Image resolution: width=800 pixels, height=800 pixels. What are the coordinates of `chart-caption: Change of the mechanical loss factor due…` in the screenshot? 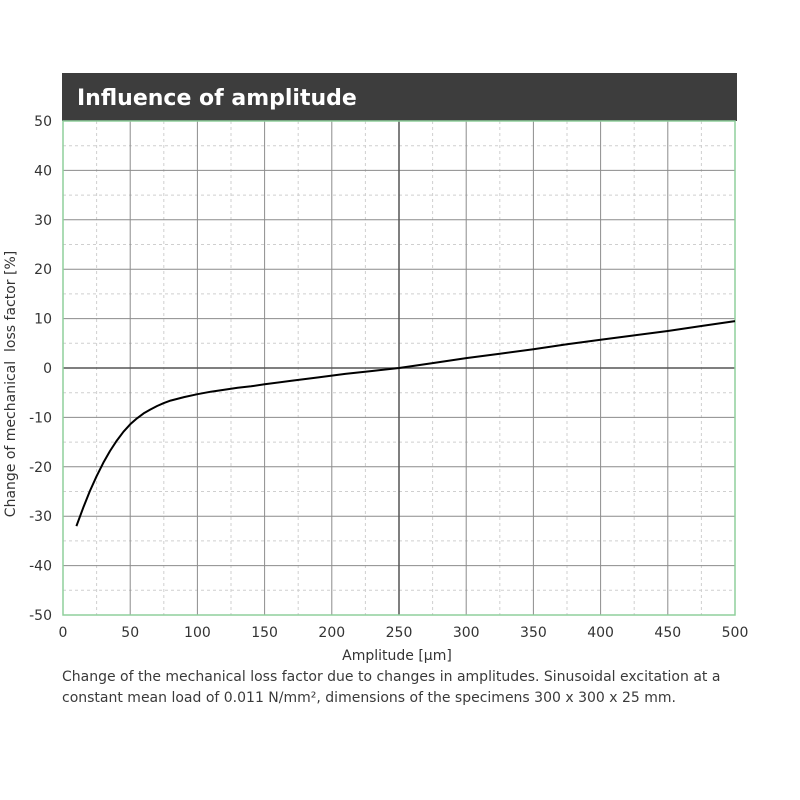 It's located at (402, 688).